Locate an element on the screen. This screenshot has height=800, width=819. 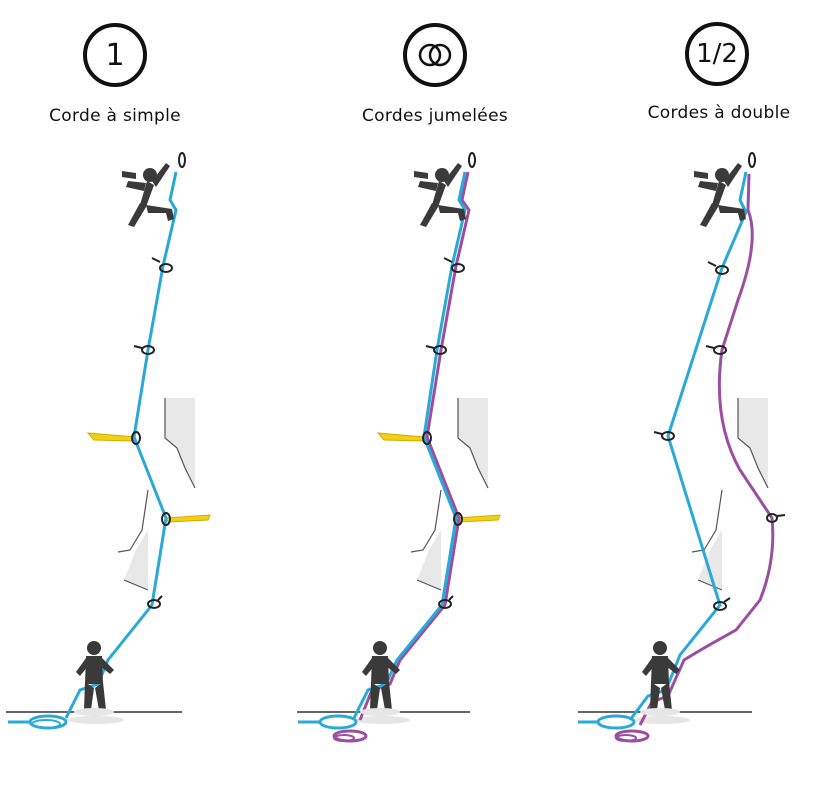
twin-rope-badge is located at coordinates (435, 55).